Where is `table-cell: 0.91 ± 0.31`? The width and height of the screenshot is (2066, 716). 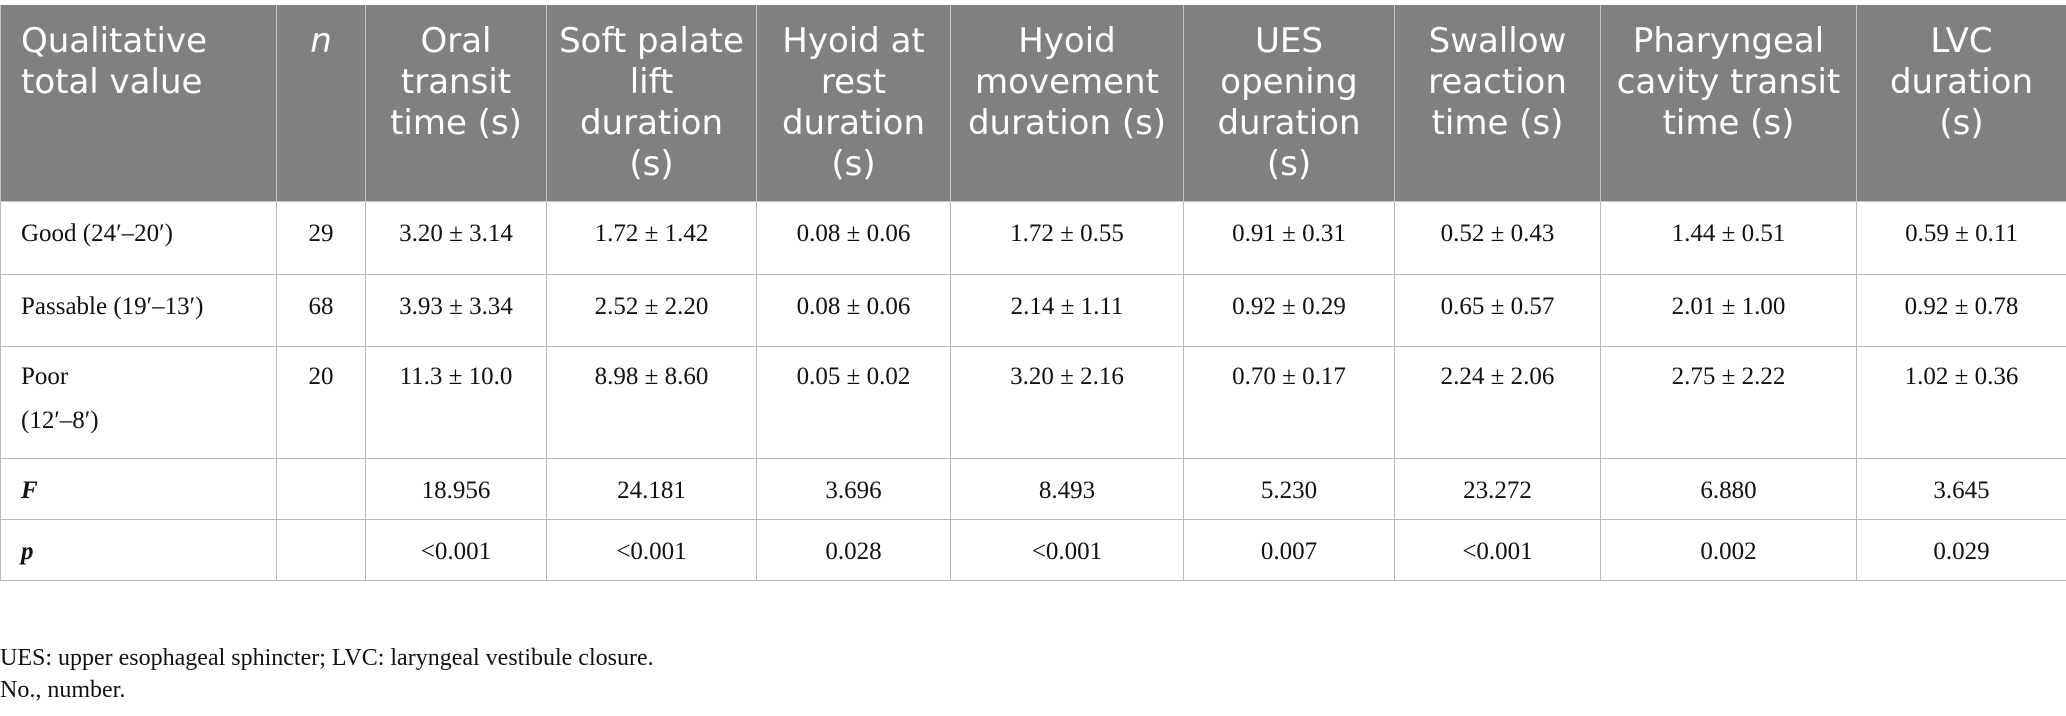
table-cell: 0.91 ± 0.31 is located at coordinates (1289, 237).